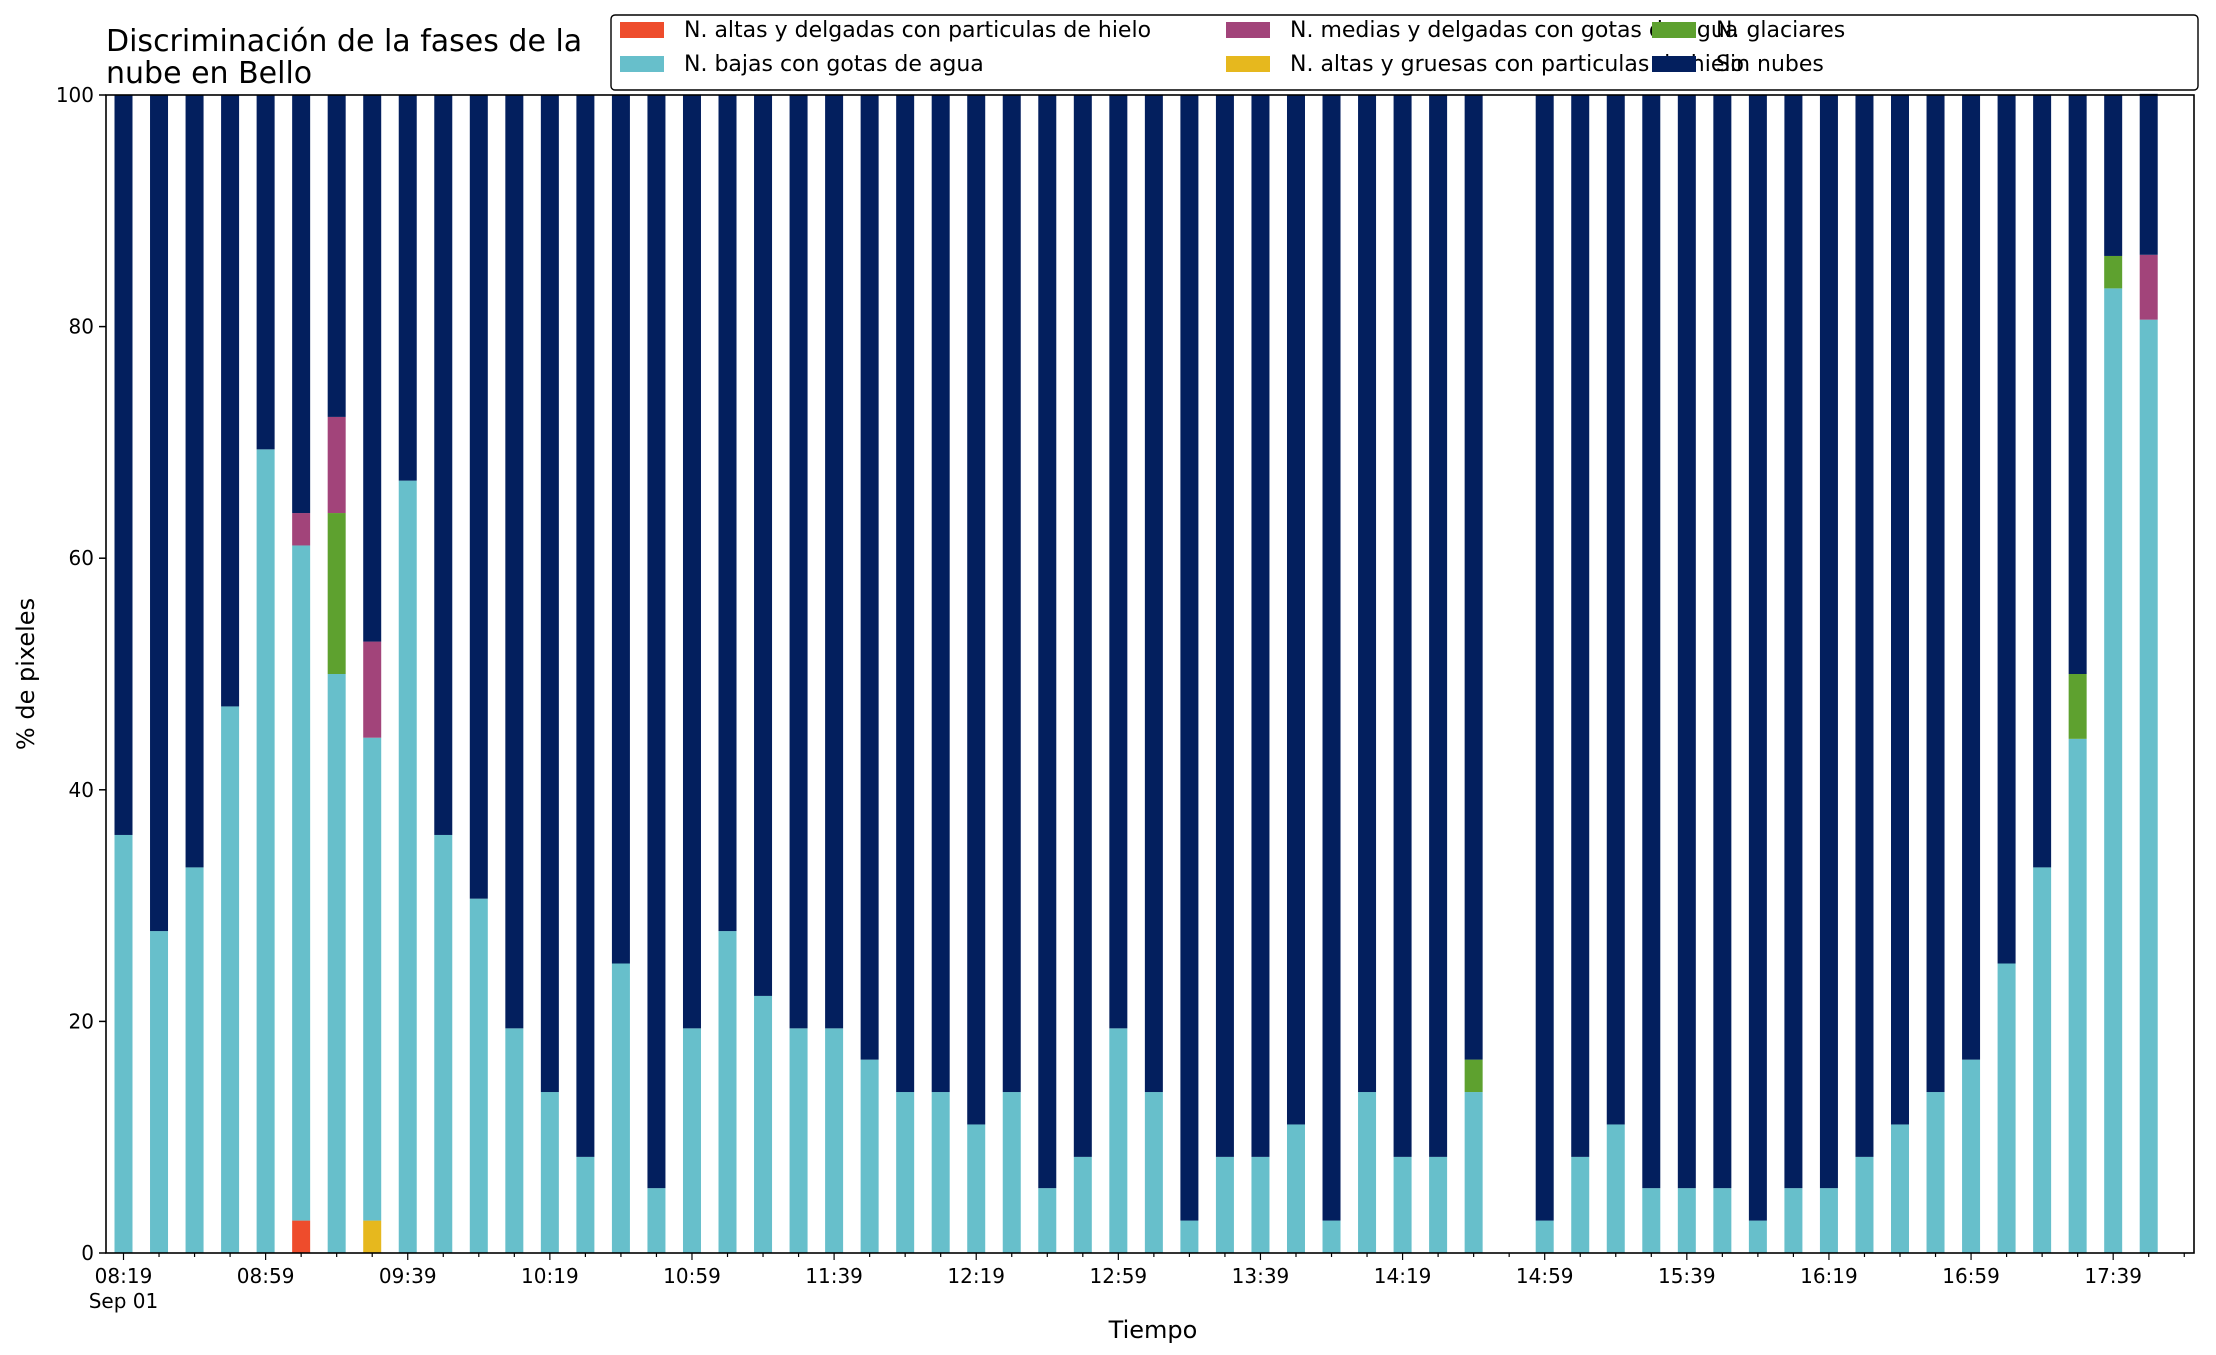 This screenshot has height=1355, width=2216. I want to click on bar-segment-1509-s5, so click(1580, 626).